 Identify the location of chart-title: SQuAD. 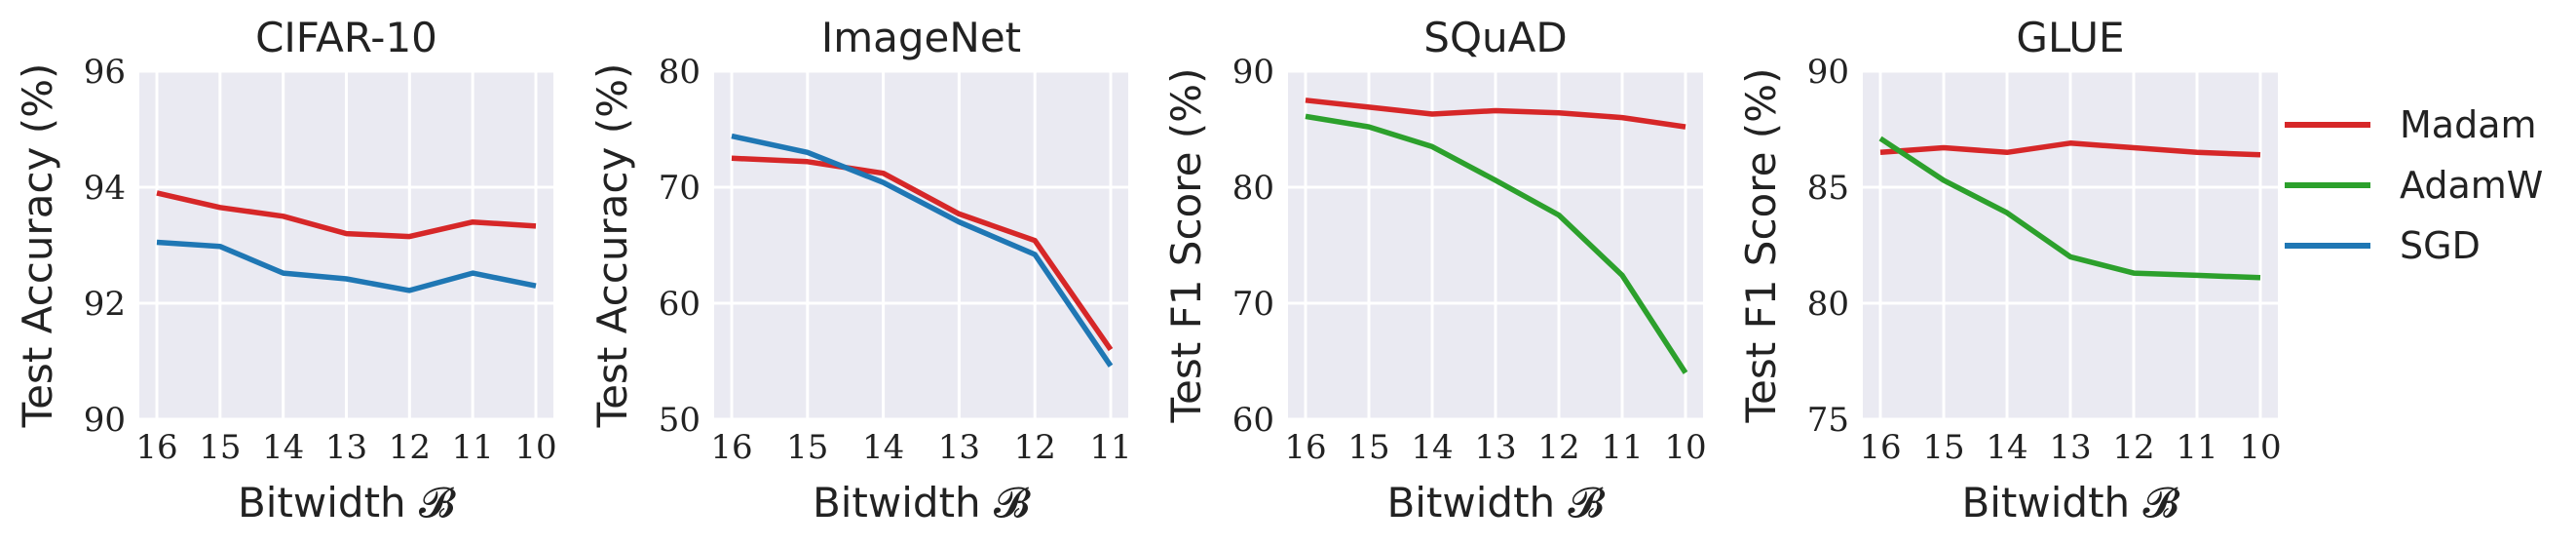
(1495, 37).